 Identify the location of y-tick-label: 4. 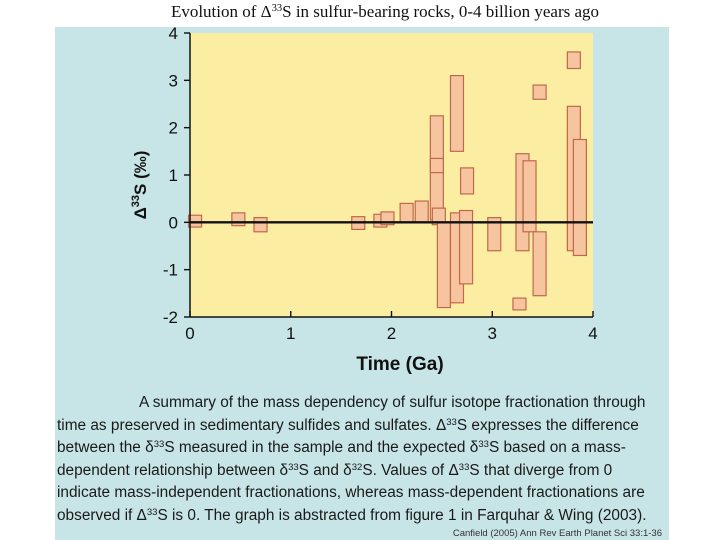
(173, 33).